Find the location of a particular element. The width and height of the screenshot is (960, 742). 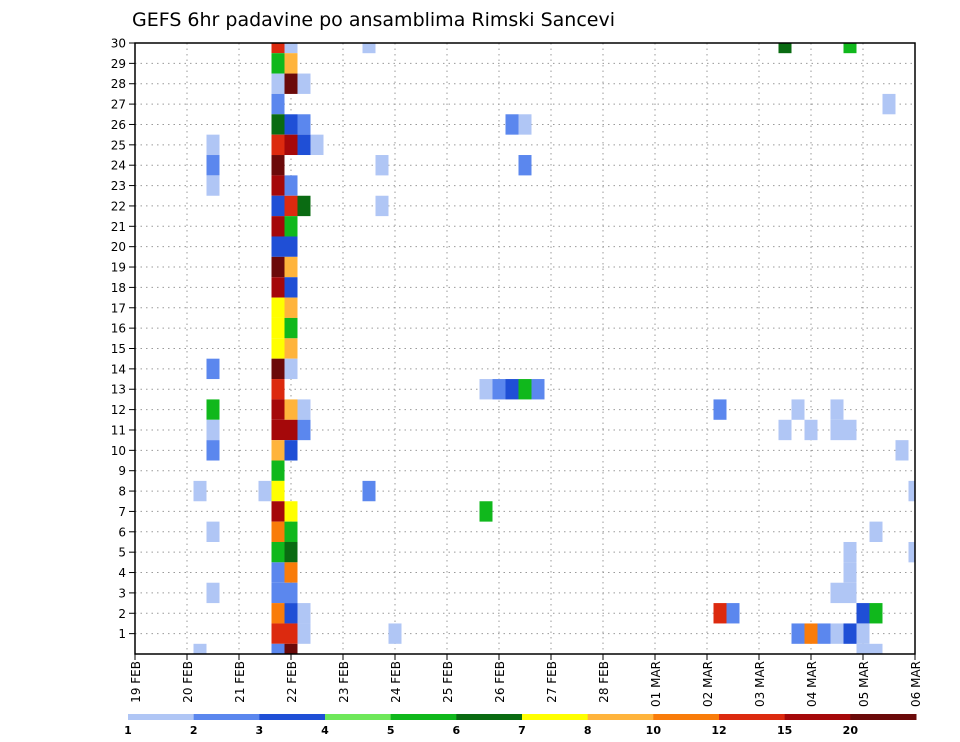

y-tick-label: 10 is located at coordinates (118, 451).